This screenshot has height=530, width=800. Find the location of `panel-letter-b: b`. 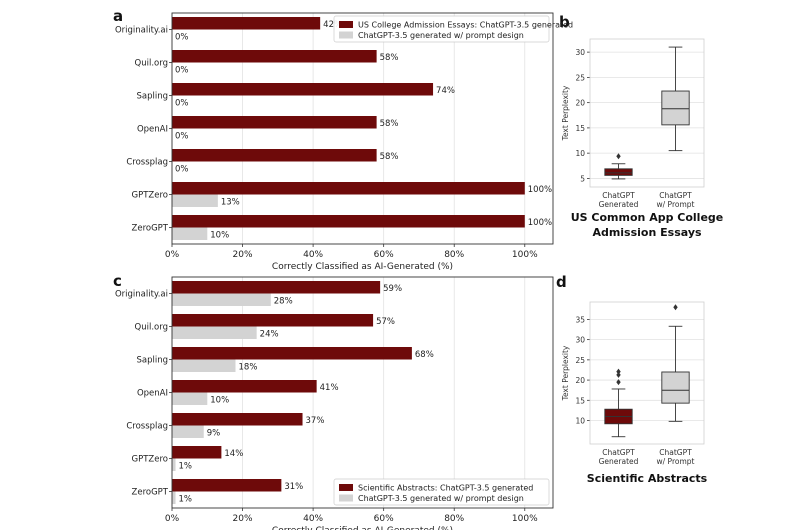

panel-letter-b: b is located at coordinates (564, 22).